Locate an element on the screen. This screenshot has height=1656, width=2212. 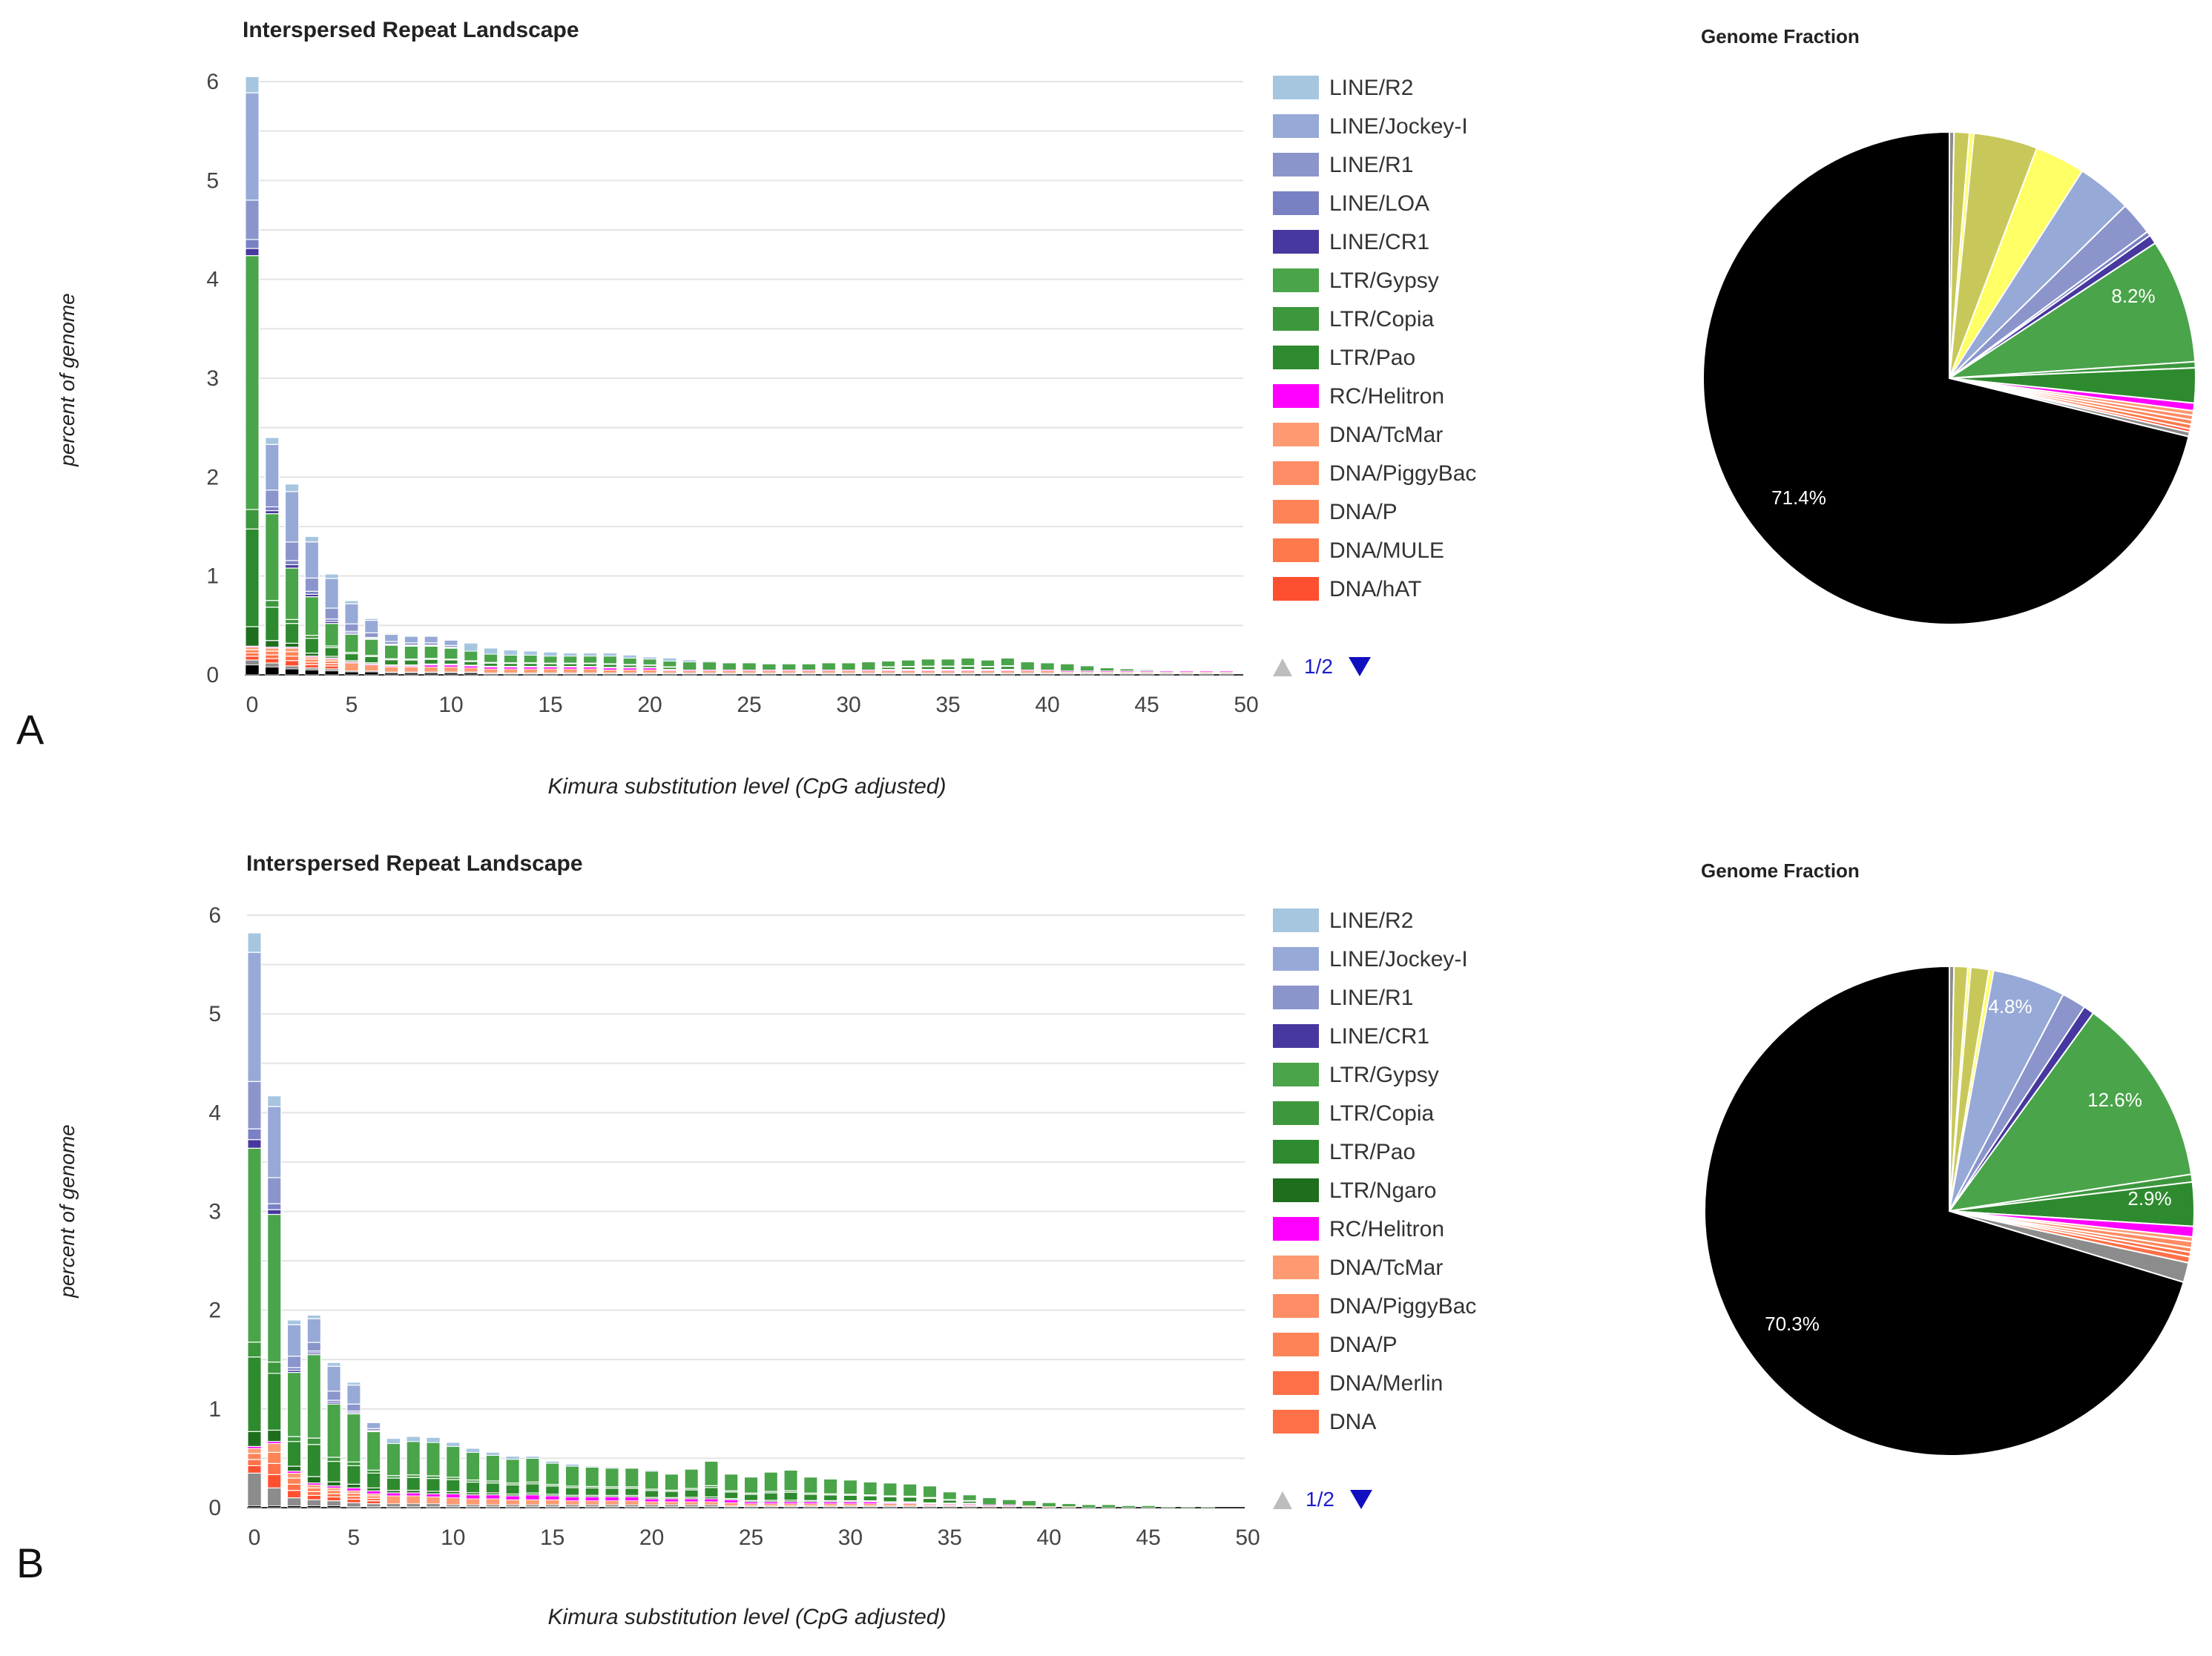
x-tick-label: 10 is located at coordinates (453, 1538).